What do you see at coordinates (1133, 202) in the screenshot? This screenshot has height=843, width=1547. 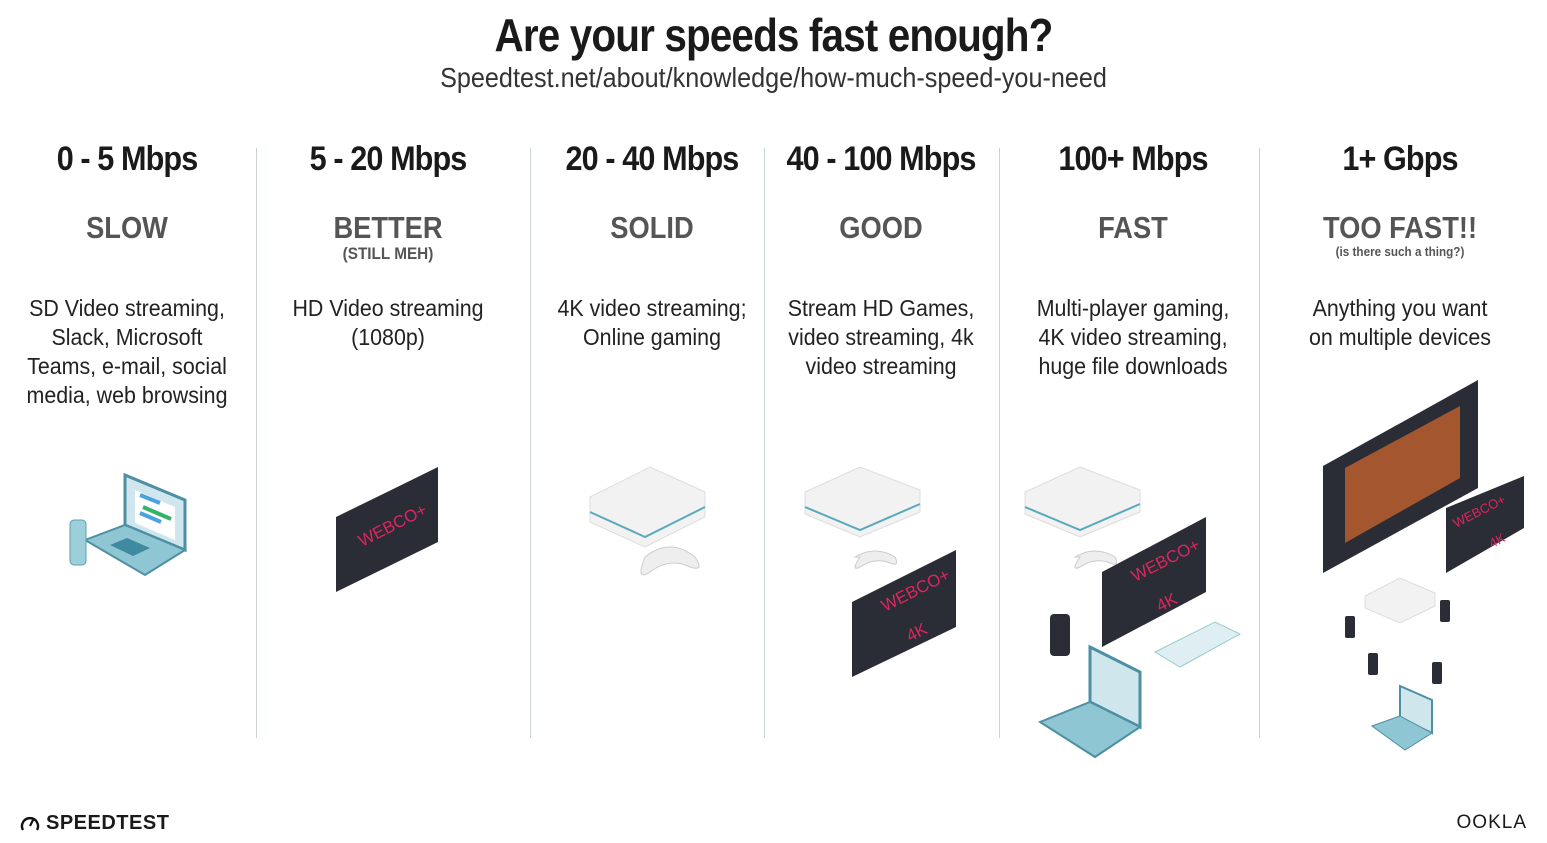 I see `speed-tier-column: 100+ Mbps FAST` at bounding box center [1133, 202].